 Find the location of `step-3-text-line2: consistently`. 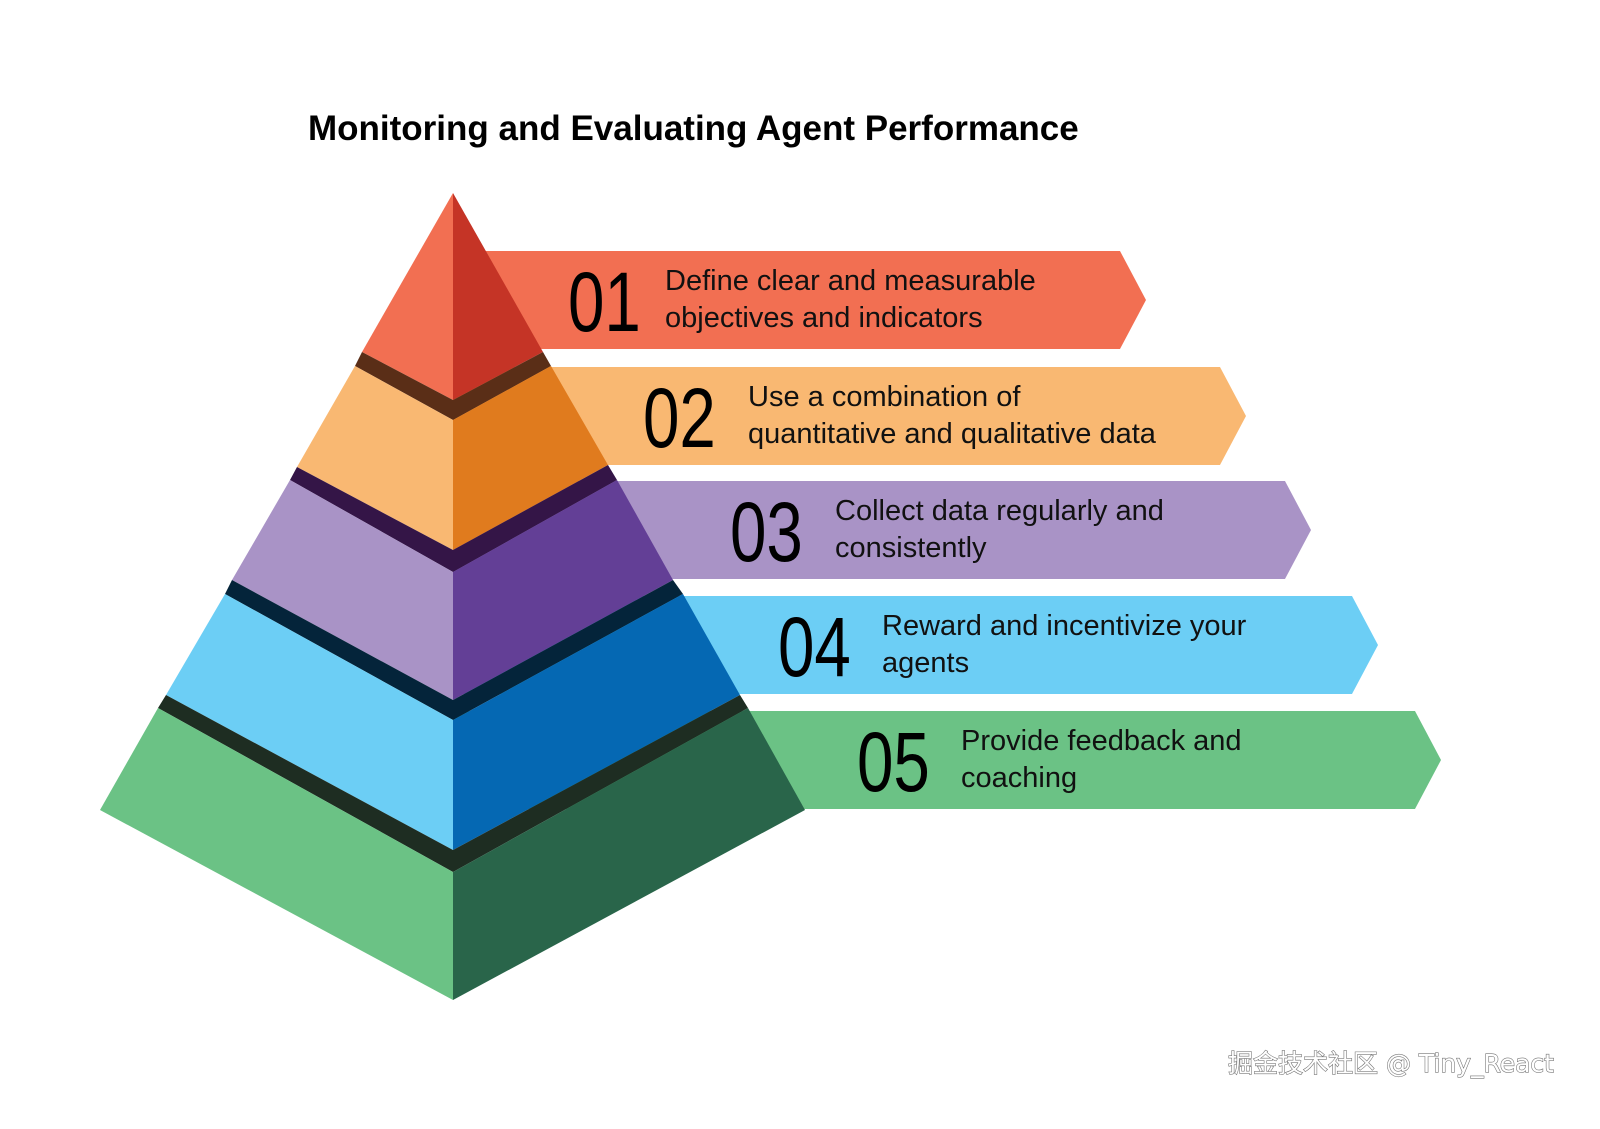

step-3-text-line2: consistently is located at coordinates (911, 548).